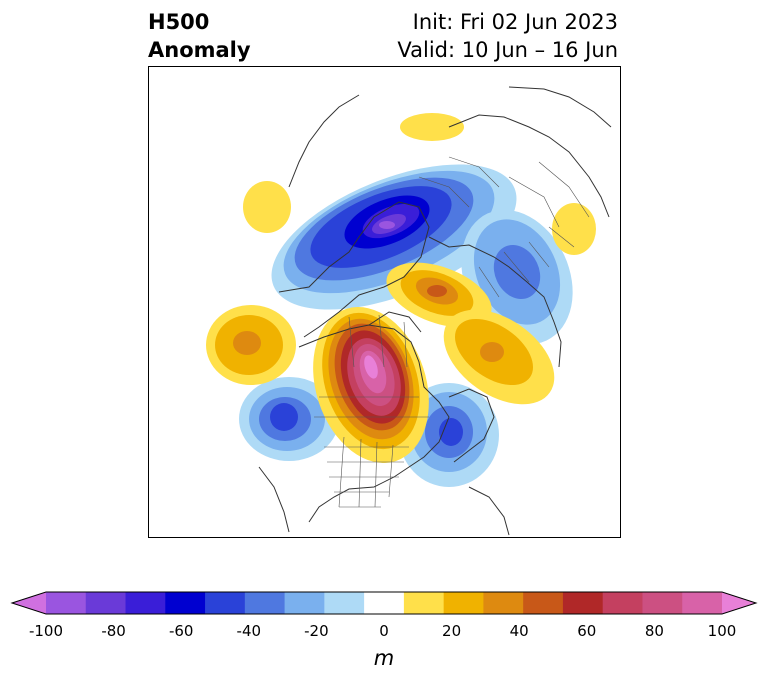 This screenshot has height=684, width=768. Describe the element at coordinates (739, 603) in the screenshot. I see `colorbar-extend-high` at that location.